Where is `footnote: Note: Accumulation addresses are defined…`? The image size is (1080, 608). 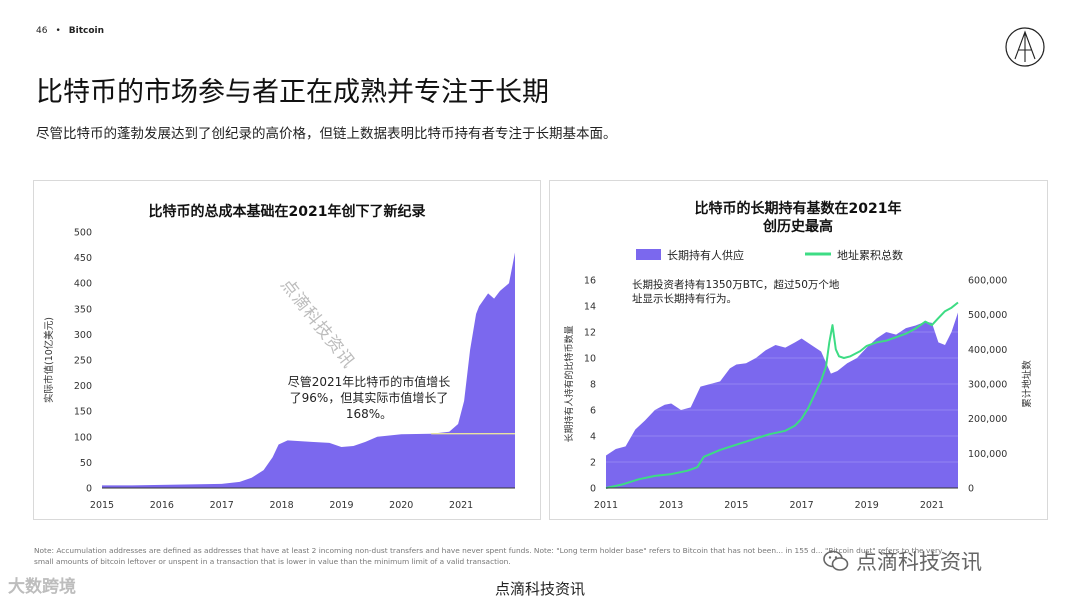
footnote: Note: Accumulation addresses are defined… is located at coordinates (488, 556).